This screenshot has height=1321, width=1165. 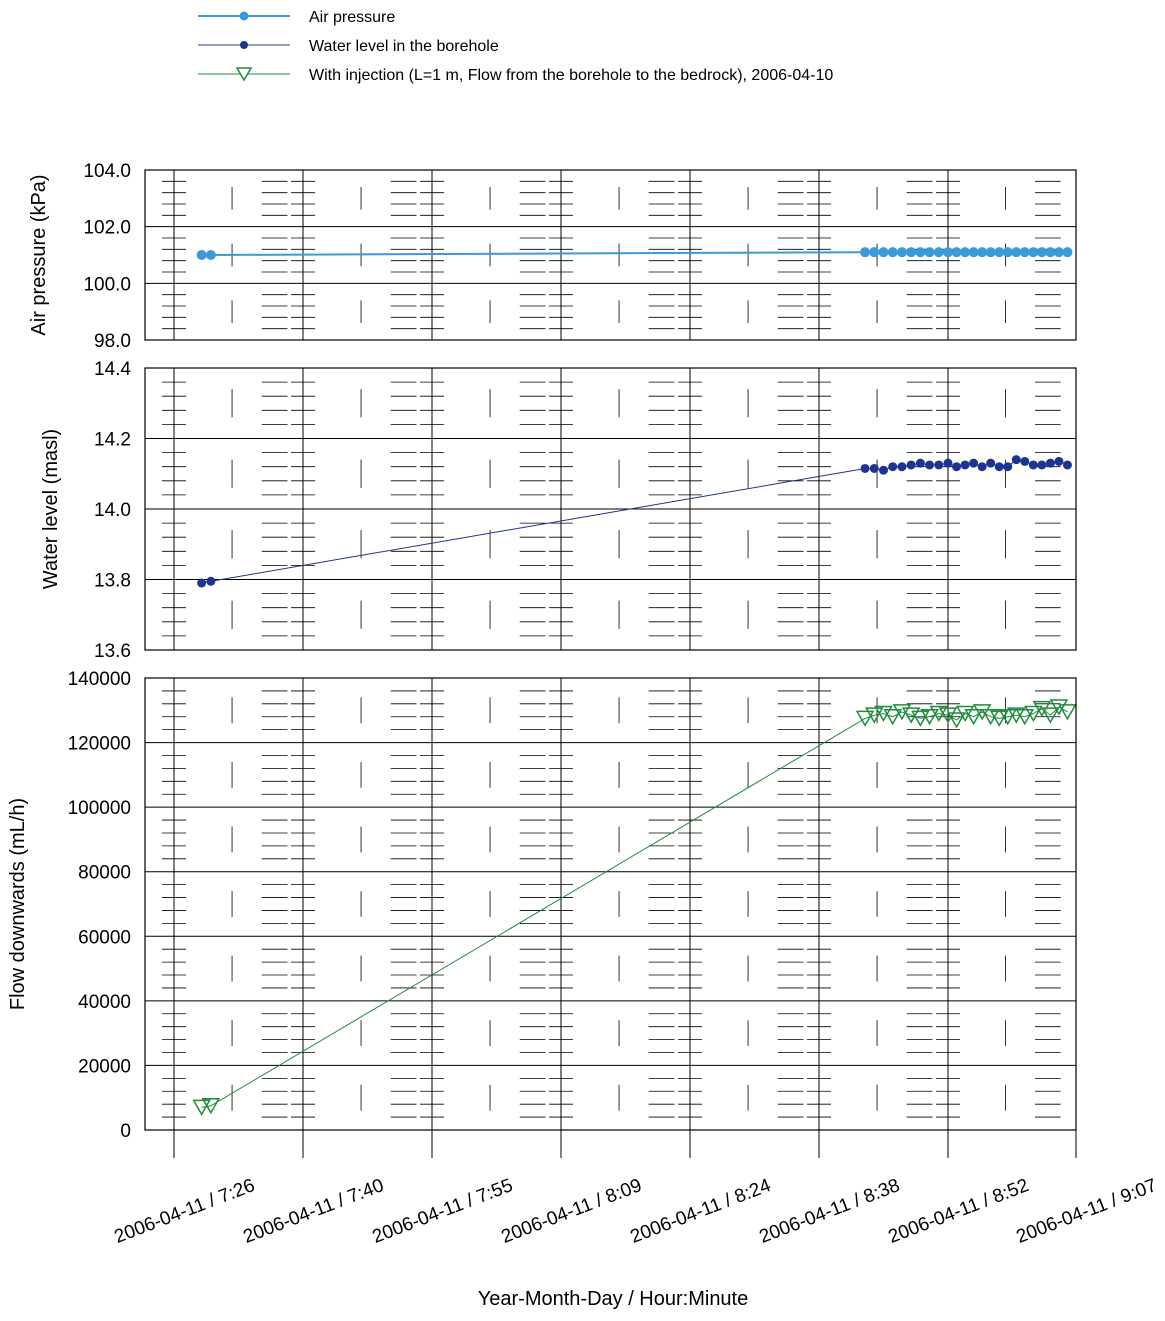 What do you see at coordinates (634, 253) in the screenshot?
I see `series-air` at bounding box center [634, 253].